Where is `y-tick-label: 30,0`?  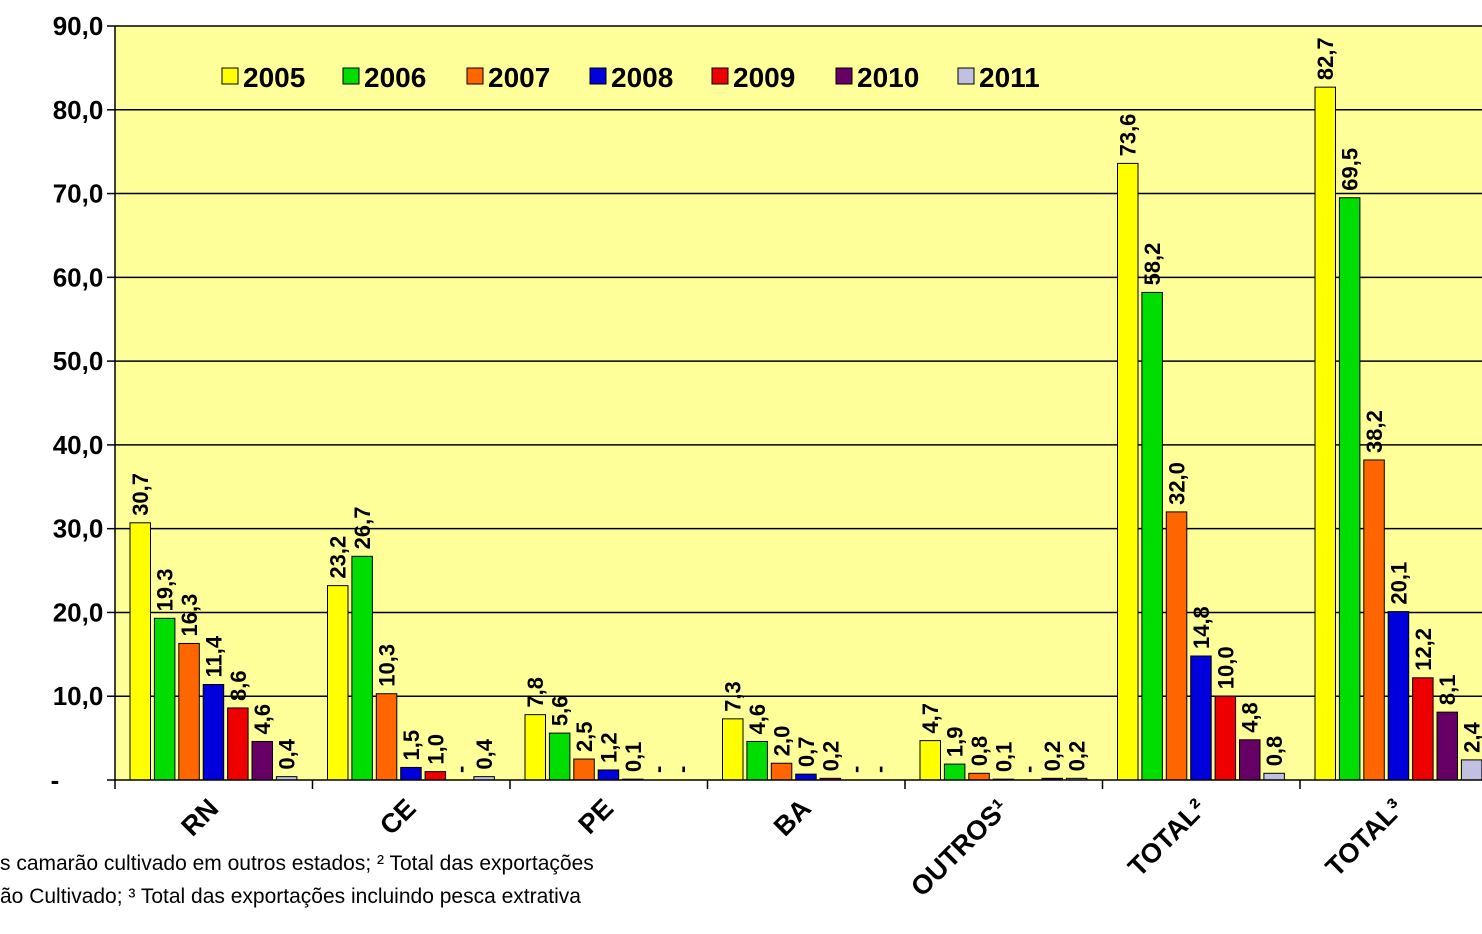
y-tick-label: 30,0 is located at coordinates (78, 529).